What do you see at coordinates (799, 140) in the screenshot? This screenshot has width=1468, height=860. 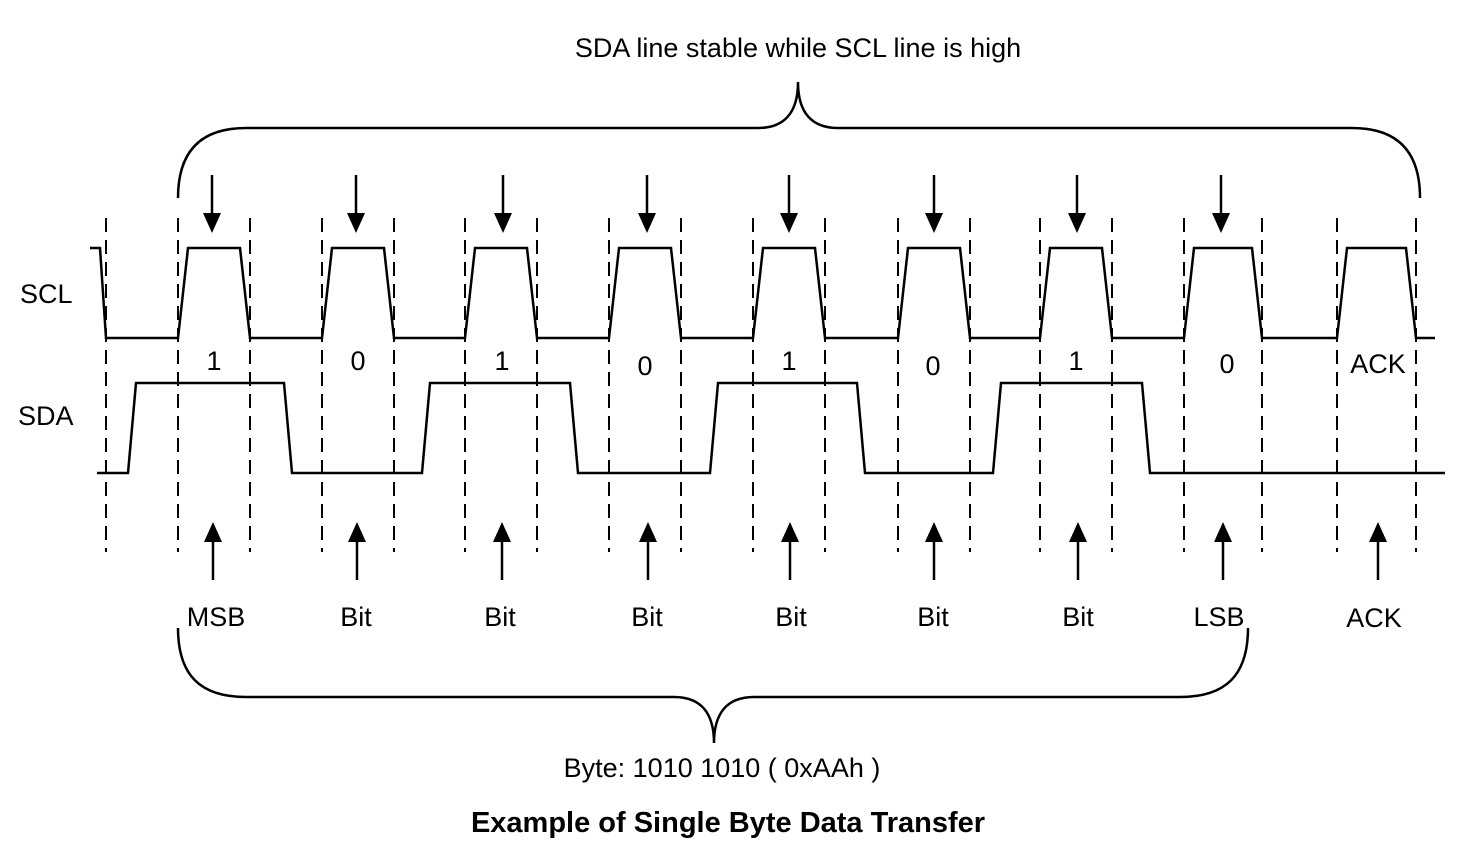 I see `top-brace` at bounding box center [799, 140].